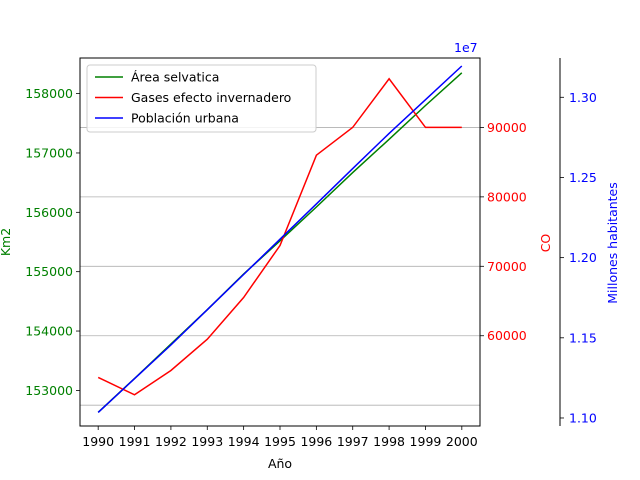 This screenshot has width=640, height=480. I want to click on x-tick-label: 1997, so click(353, 441).